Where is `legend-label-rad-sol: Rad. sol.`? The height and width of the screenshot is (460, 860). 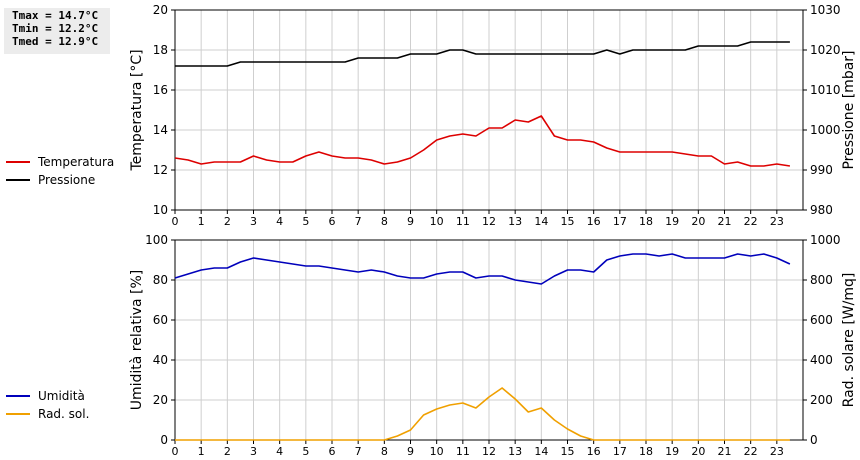 legend-label-rad-sol: Rad. sol. is located at coordinates (64, 414).